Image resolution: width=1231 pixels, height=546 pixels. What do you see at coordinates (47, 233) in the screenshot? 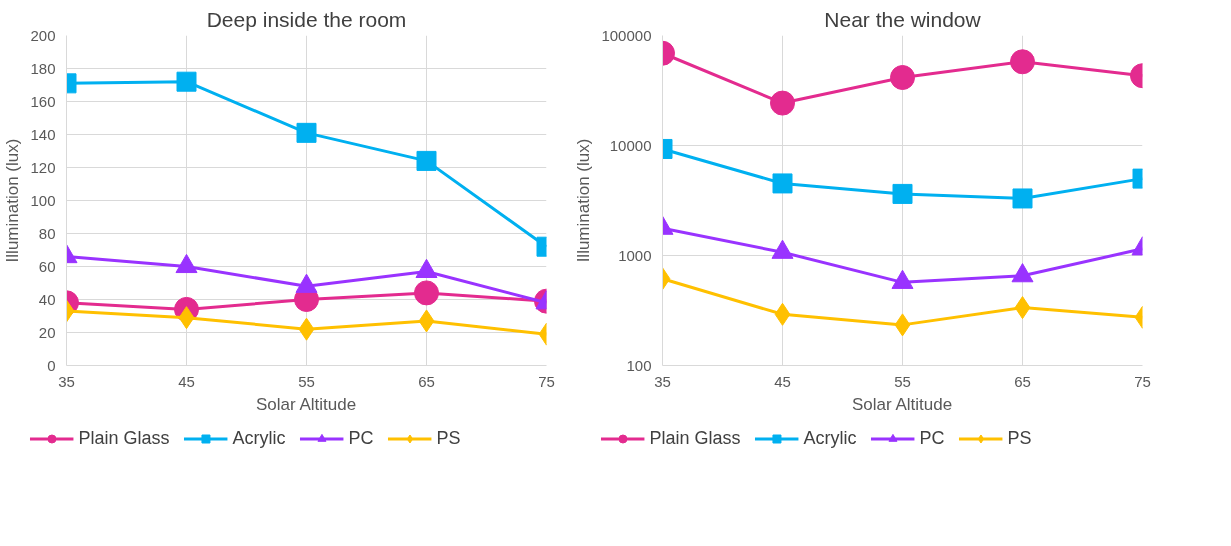
I see `y-tick-label: 80` at bounding box center [47, 233].